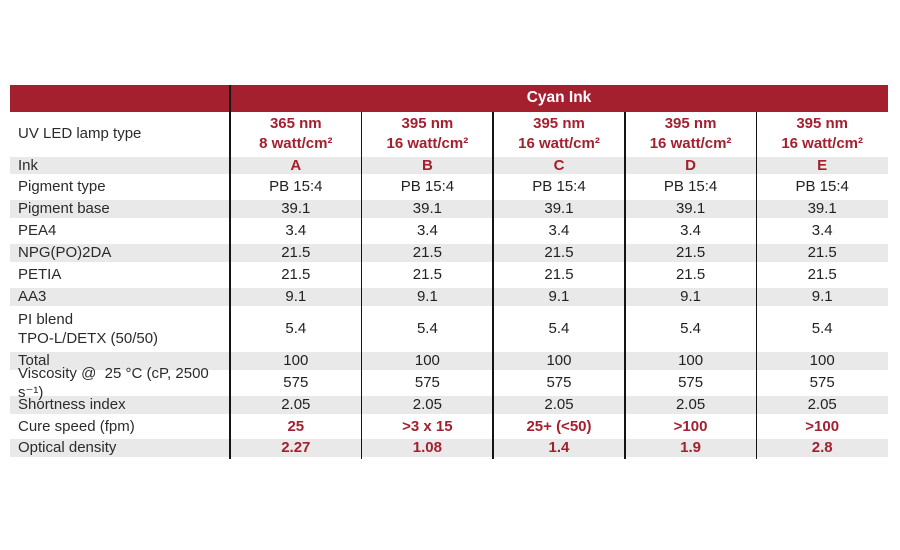 The width and height of the screenshot is (900, 550). Describe the element at coordinates (88, 328) in the screenshot. I see `row-label: PI blend TPO-L/DETX (50/50)` at that location.